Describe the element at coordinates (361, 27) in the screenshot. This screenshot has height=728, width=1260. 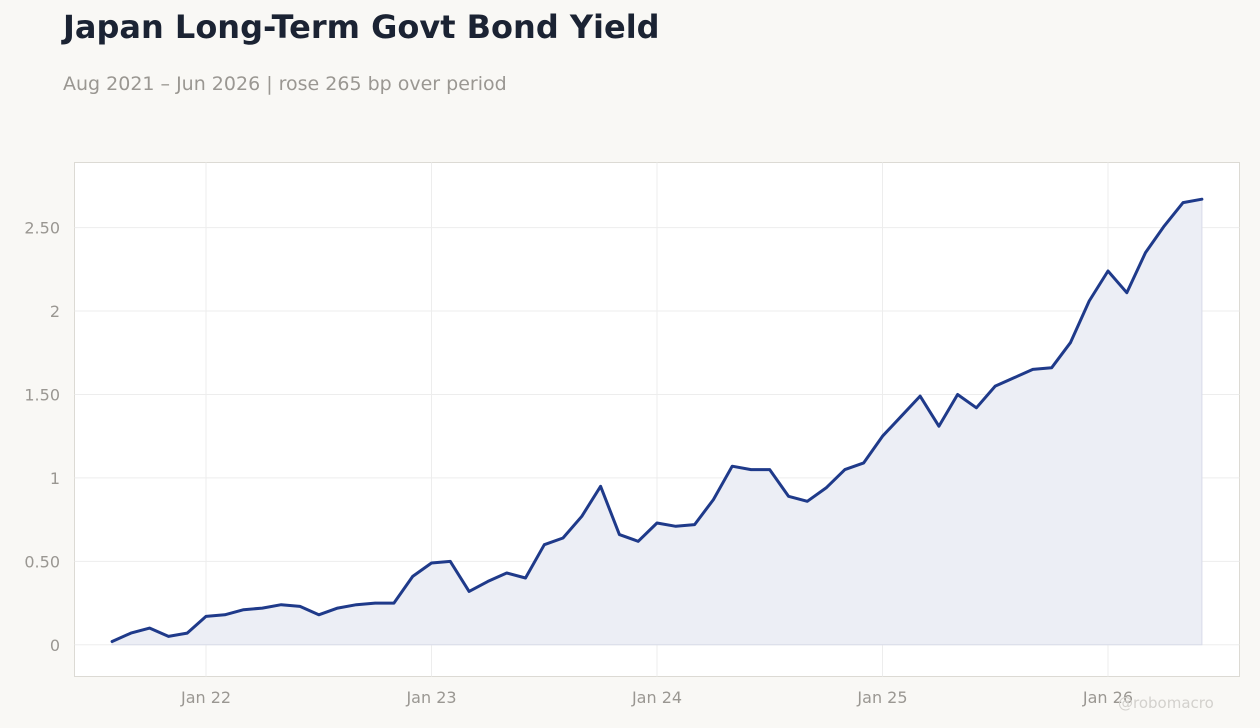
I see `chart-title: Japan Long-Term Govt Bond Yield` at that location.